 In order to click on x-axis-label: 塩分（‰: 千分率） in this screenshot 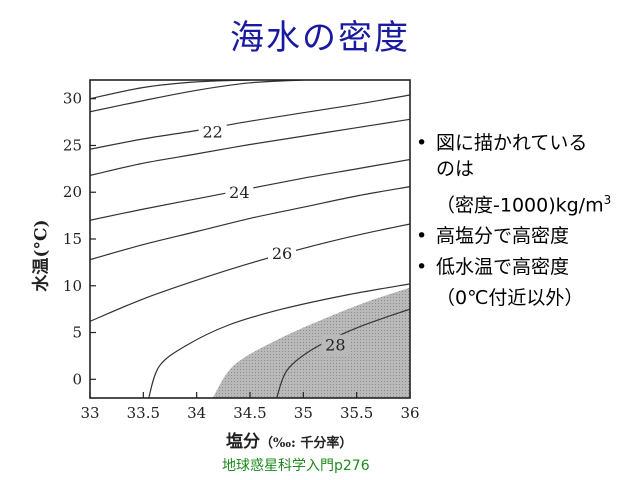, I will do `click(289, 439)`.